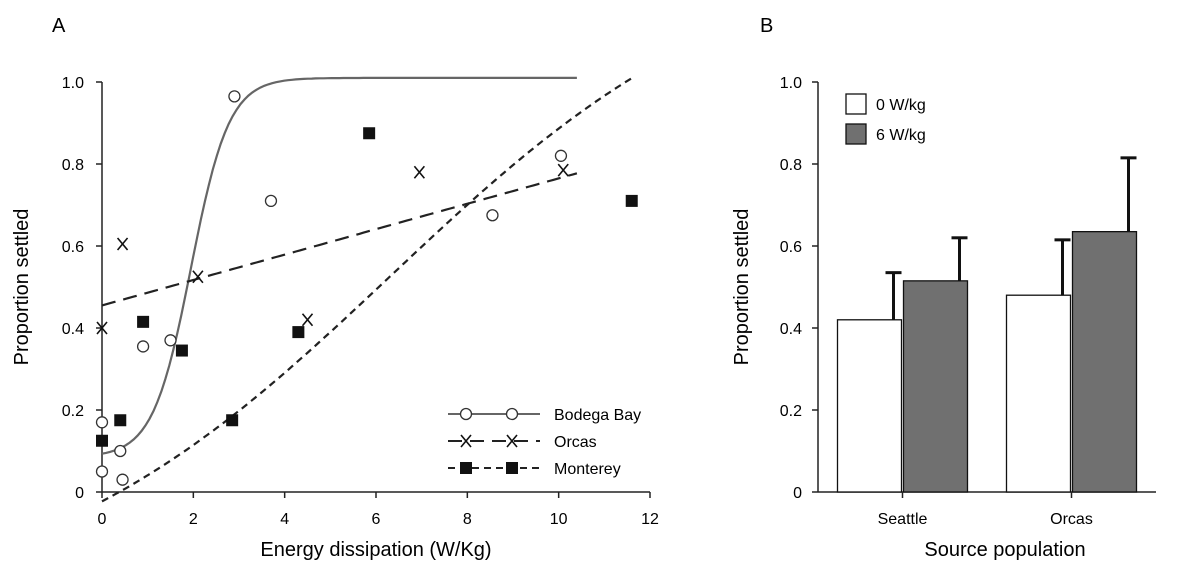 The width and height of the screenshot is (1184, 563). I want to click on panel-b-y-axis-label: Proportion settled, so click(742, 287).